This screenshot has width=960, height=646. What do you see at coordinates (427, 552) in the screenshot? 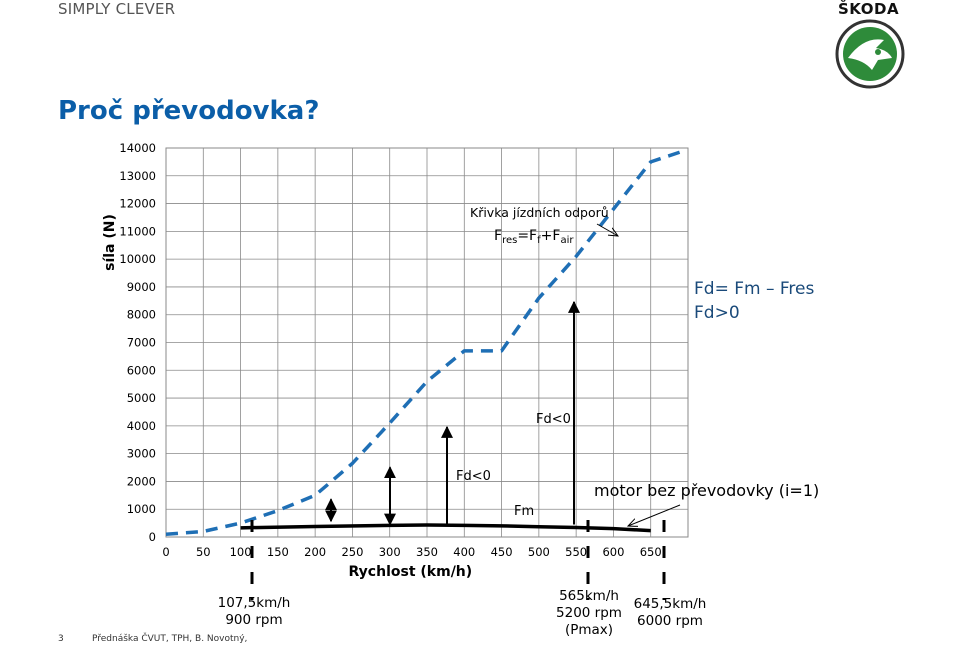
I see `x-tick-label: 350` at bounding box center [427, 552].